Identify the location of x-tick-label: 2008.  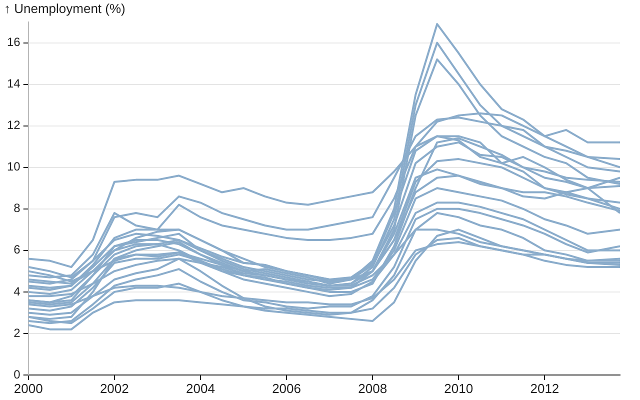
(373, 388).